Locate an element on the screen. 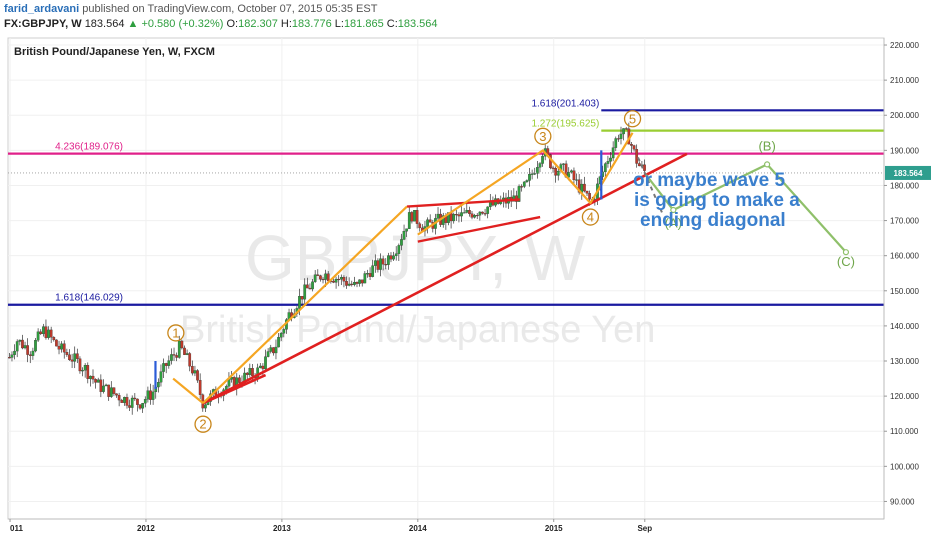 The image size is (932, 550). dashed-leg is located at coordinates (650, 185).